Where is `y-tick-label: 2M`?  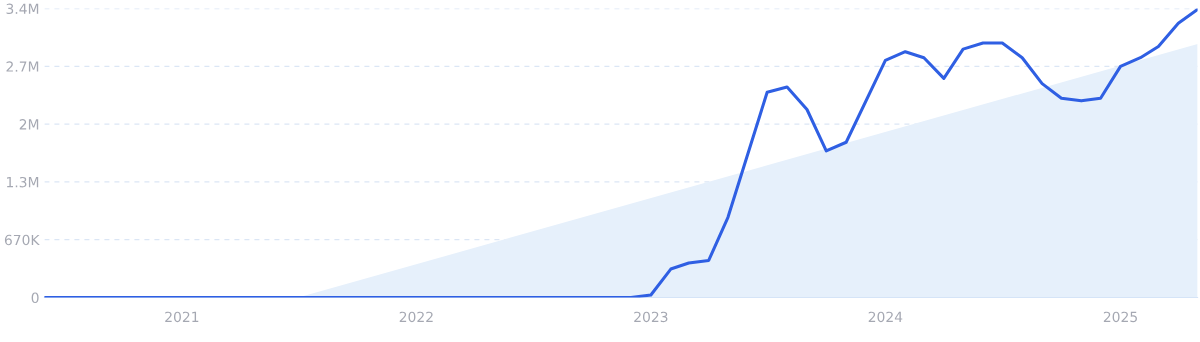
y-tick-label: 2M is located at coordinates (29, 124).